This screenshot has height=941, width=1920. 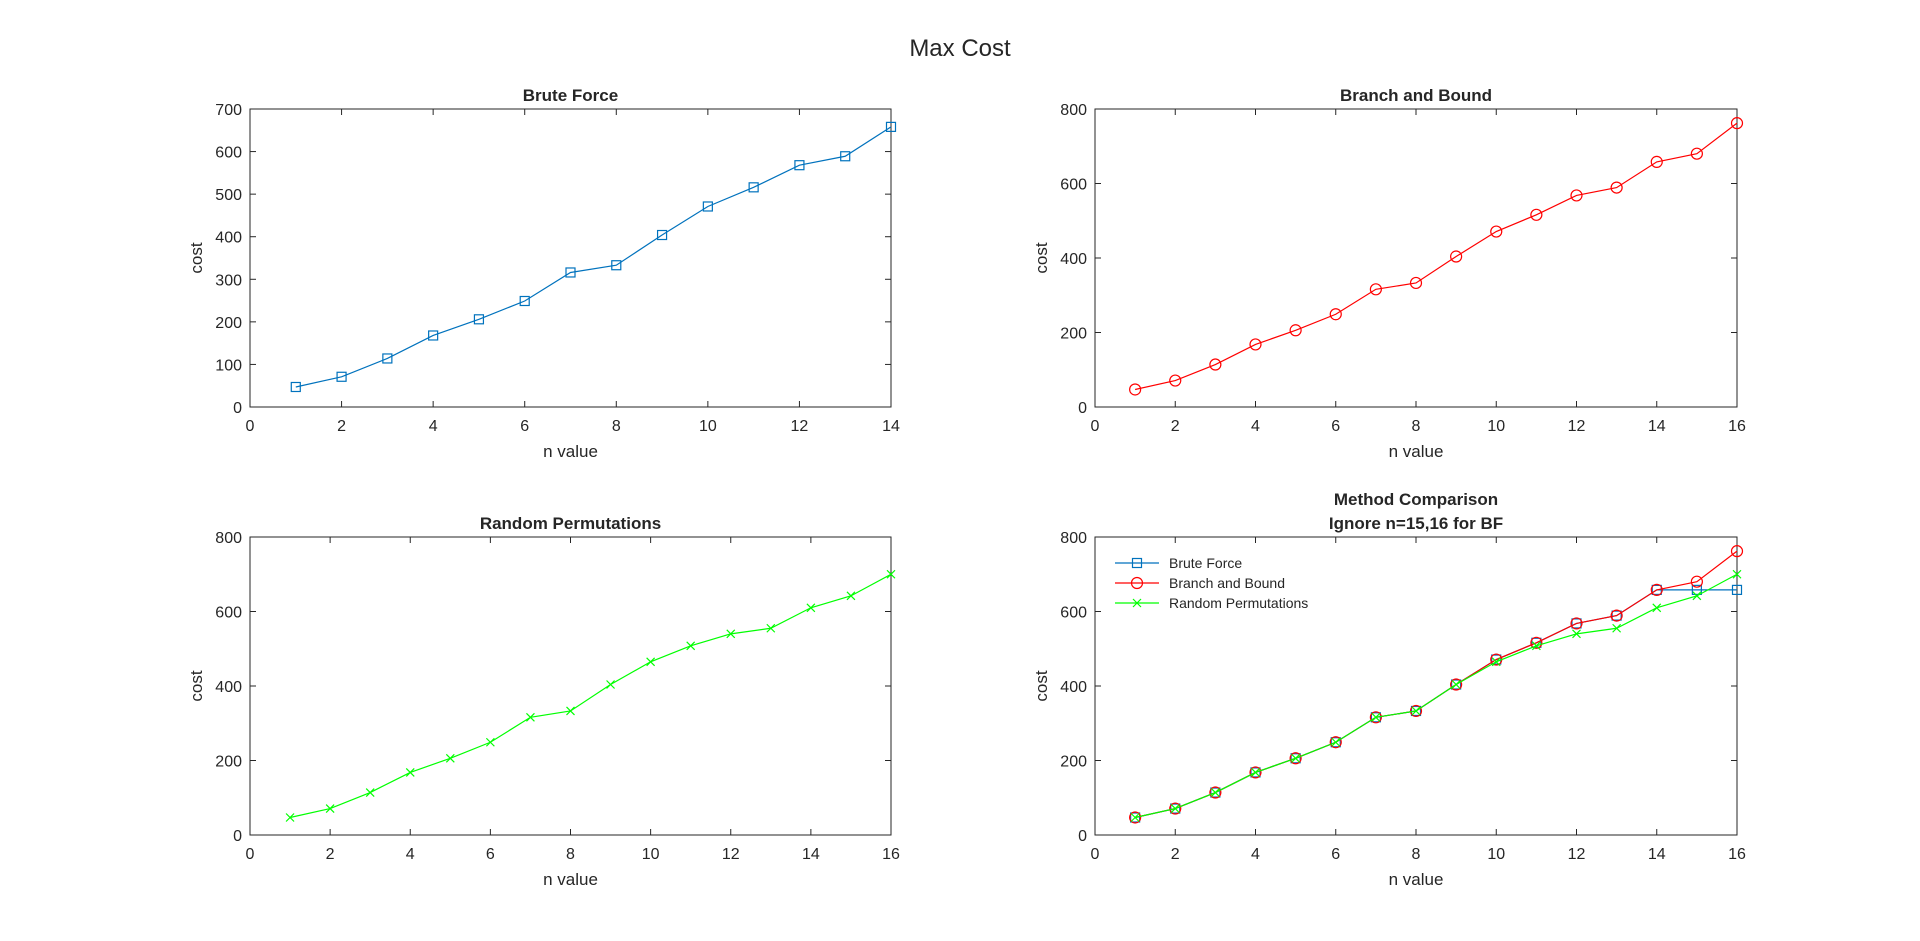 What do you see at coordinates (1227, 583) in the screenshot?
I see `legend-label: Branch and Bound` at bounding box center [1227, 583].